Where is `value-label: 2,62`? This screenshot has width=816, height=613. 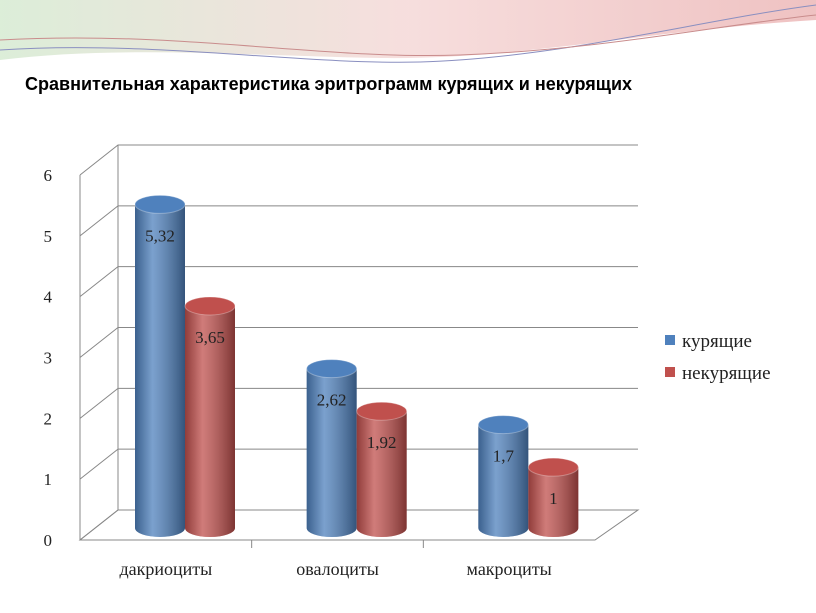
value-label: 2,62 is located at coordinates (332, 400).